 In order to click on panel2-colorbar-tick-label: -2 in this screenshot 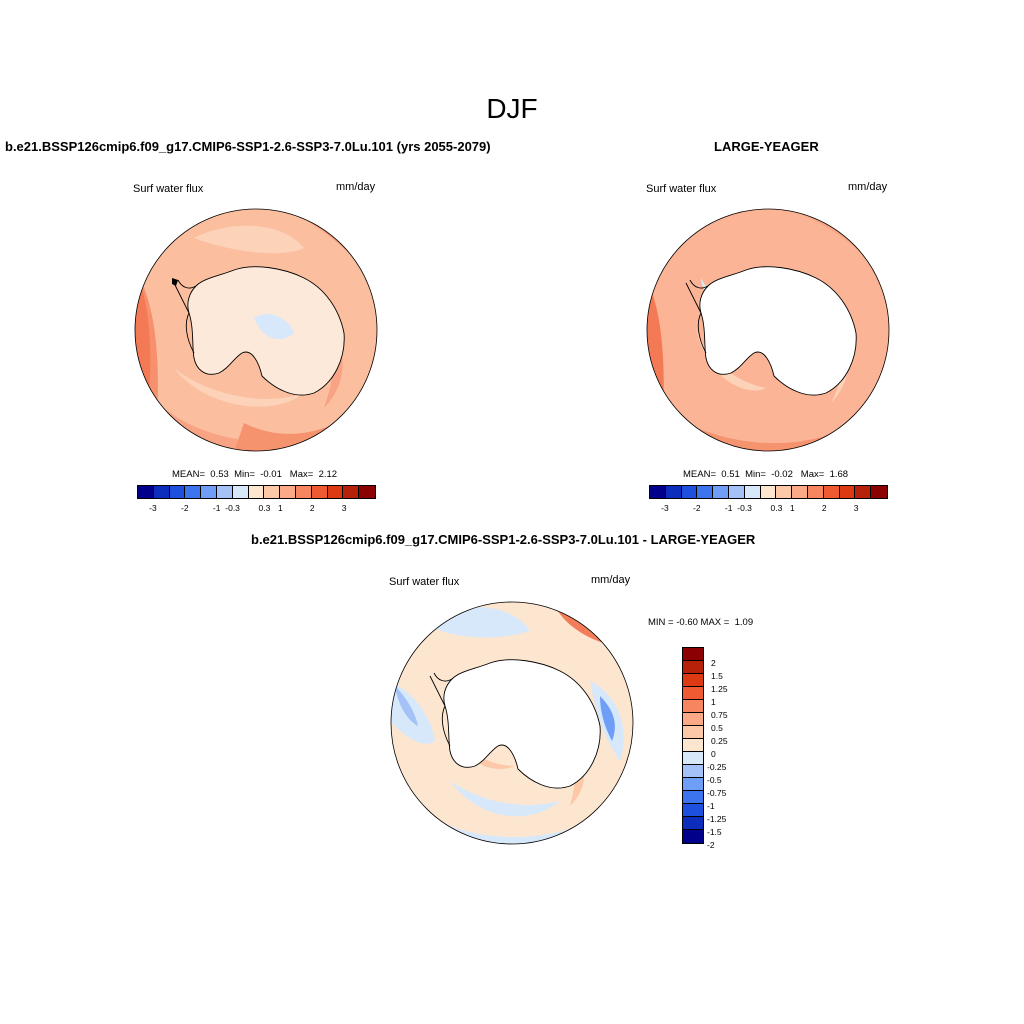, I will do `click(697, 508)`.